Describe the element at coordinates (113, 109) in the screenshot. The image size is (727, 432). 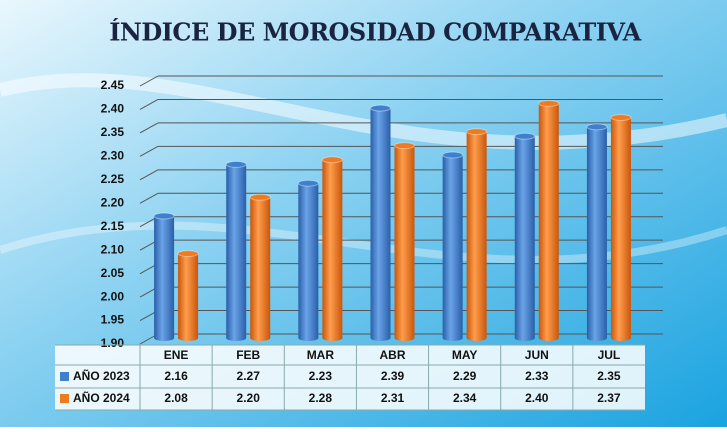
I see `y-tick-label: 2.40` at that location.